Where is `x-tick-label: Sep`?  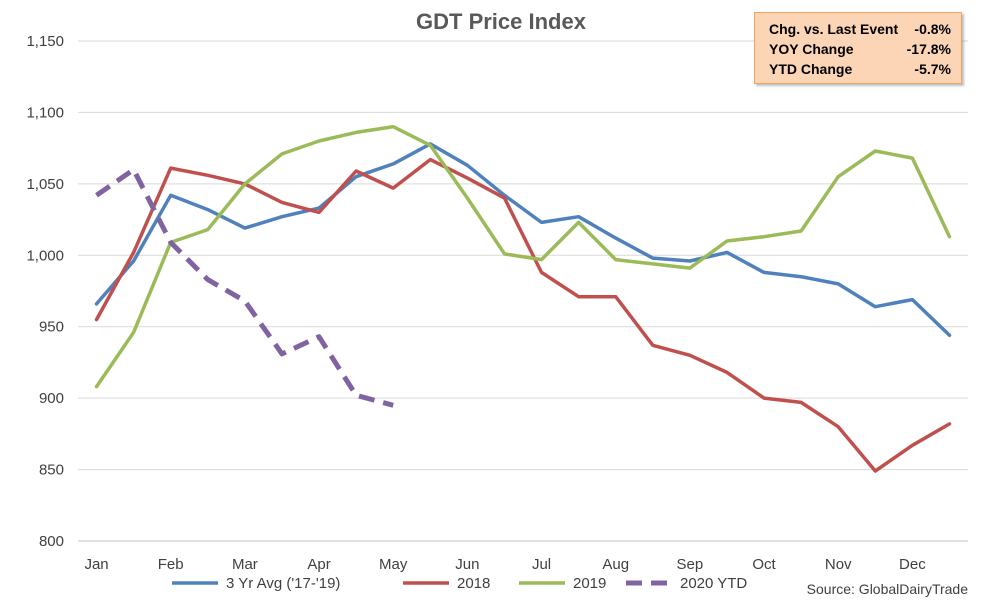 x-tick-label: Sep is located at coordinates (690, 564).